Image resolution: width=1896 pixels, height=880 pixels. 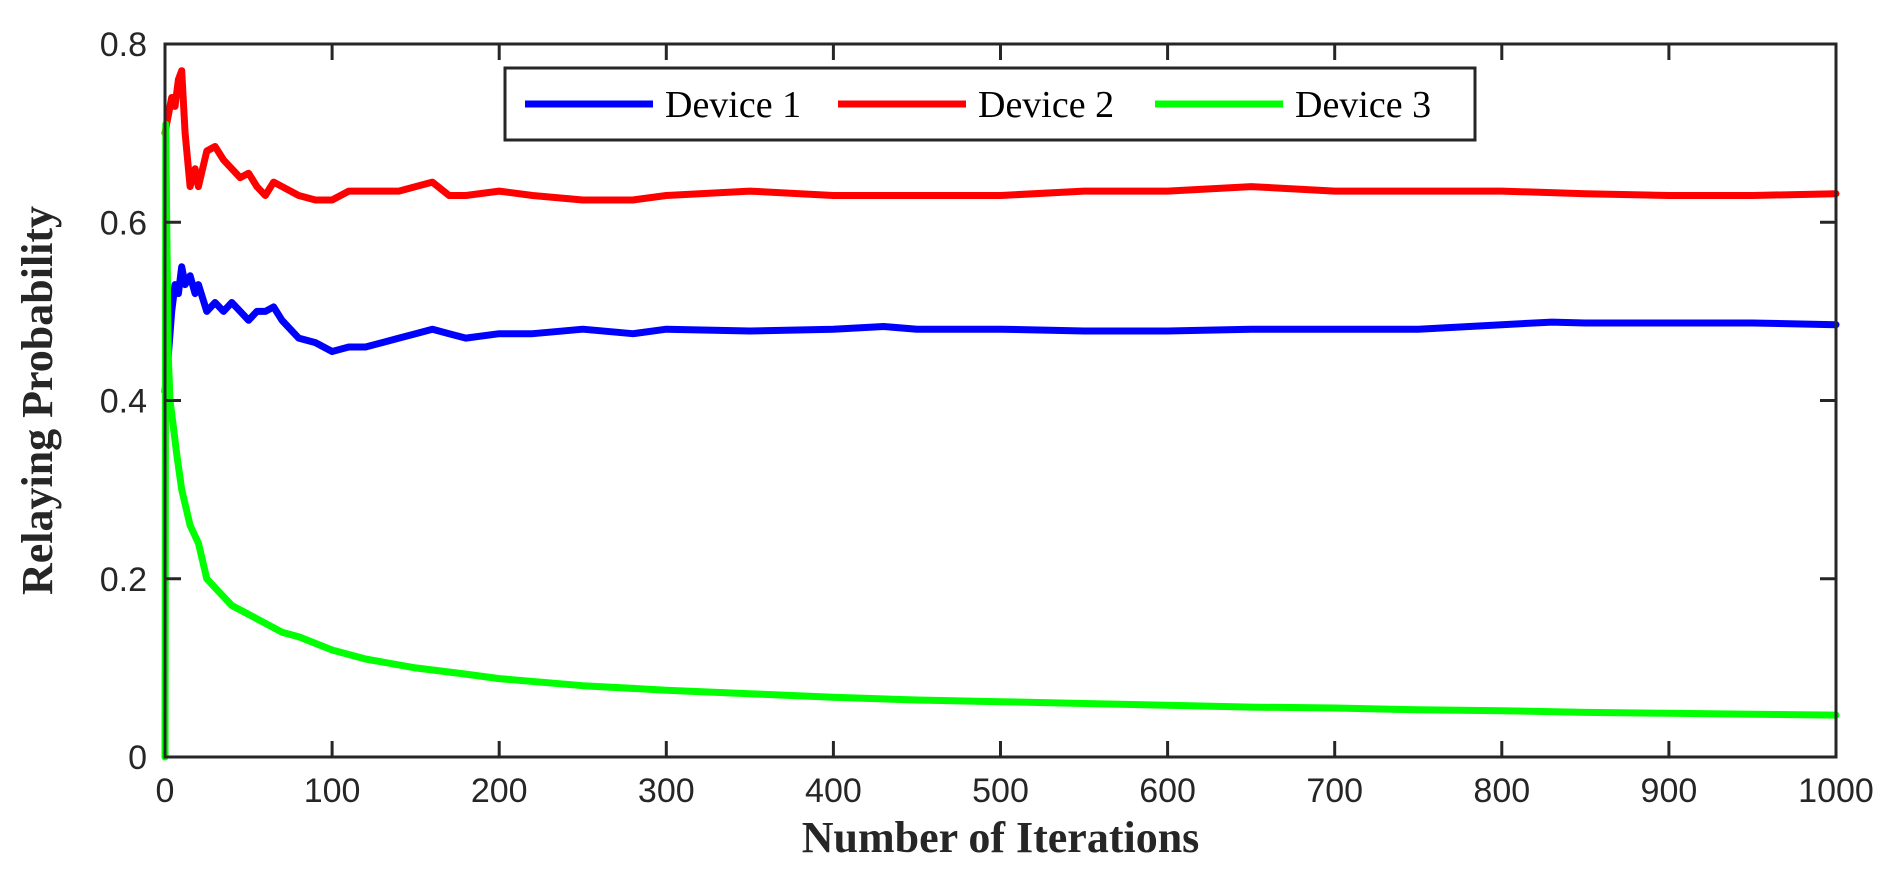 I want to click on legend-label-2: Device 2, so click(x=1046, y=105).